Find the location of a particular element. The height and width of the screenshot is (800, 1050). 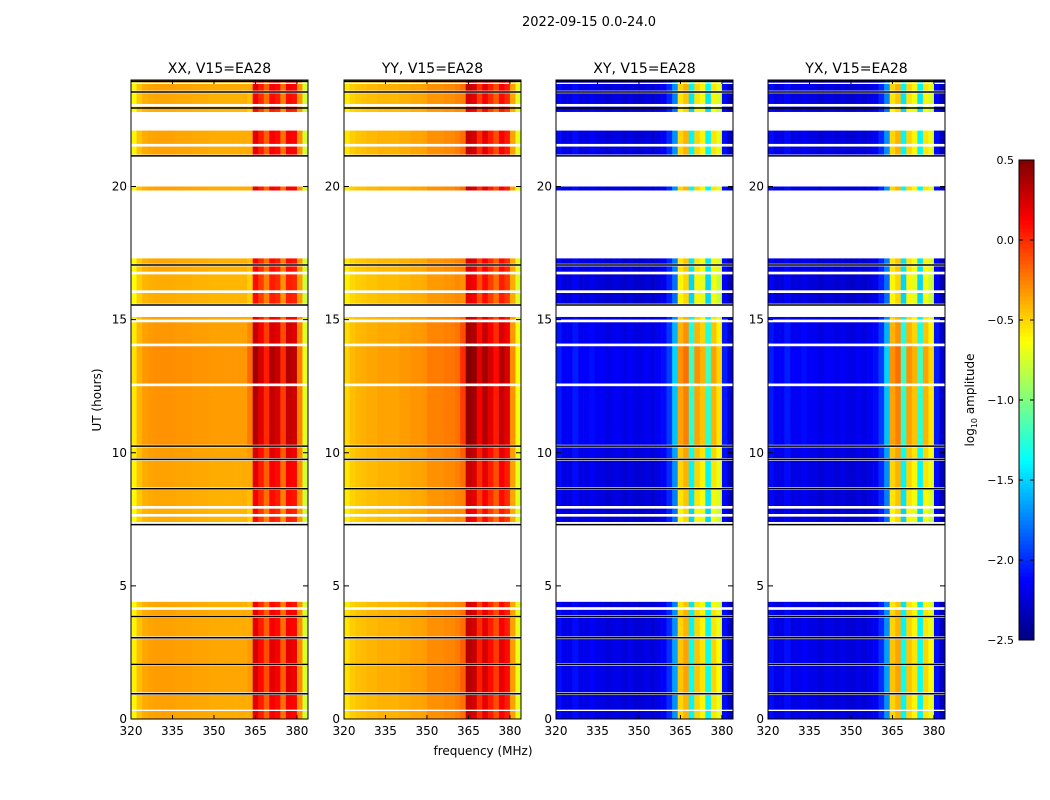

x-tick-label: 350 is located at coordinates (639, 731).